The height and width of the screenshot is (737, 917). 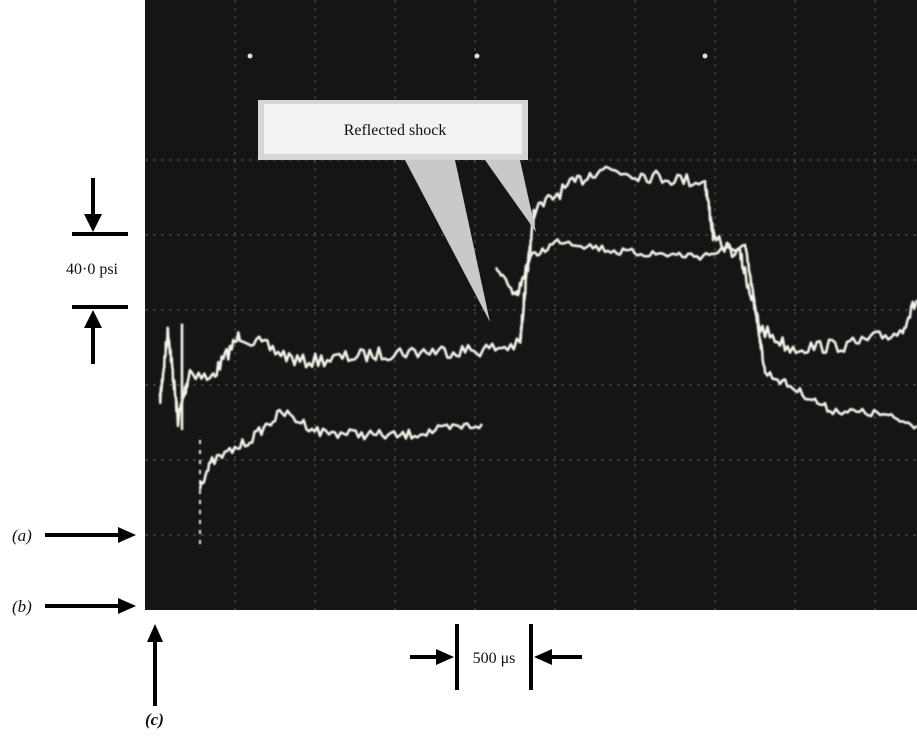 I want to click on callout-label: Reflected shock, so click(x=395, y=130).